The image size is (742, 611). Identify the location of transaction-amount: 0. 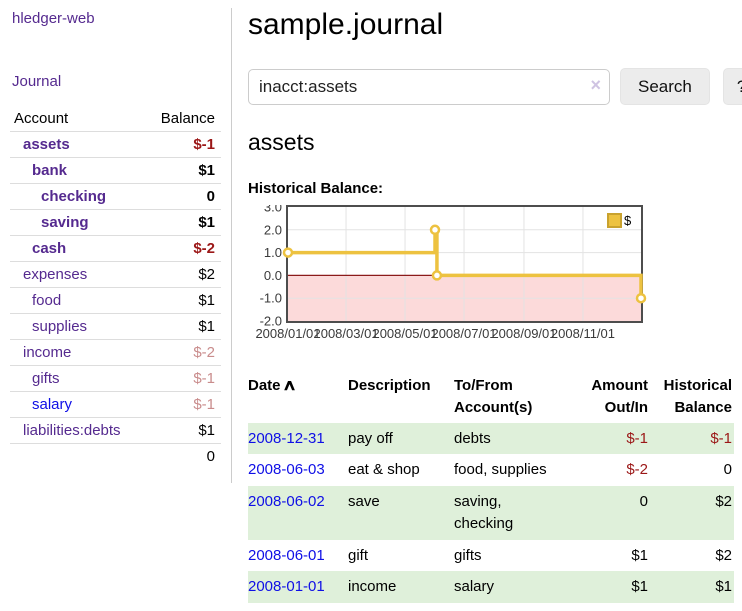
(643, 501).